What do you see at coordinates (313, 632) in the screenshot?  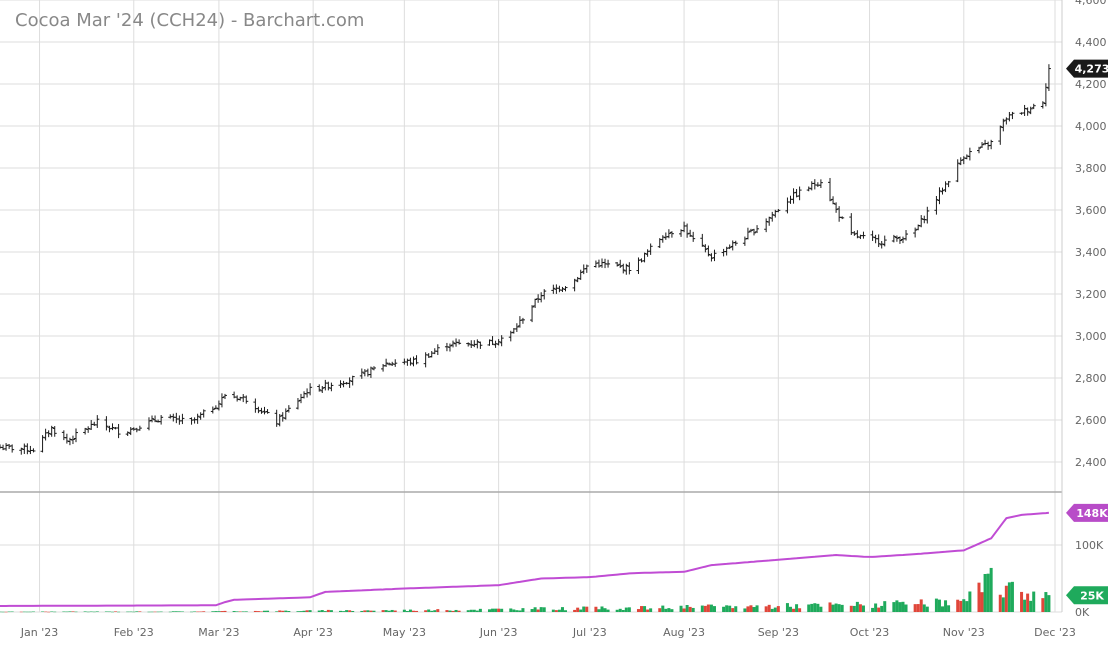 I see `x-tick-label: Apr '23` at bounding box center [313, 632].